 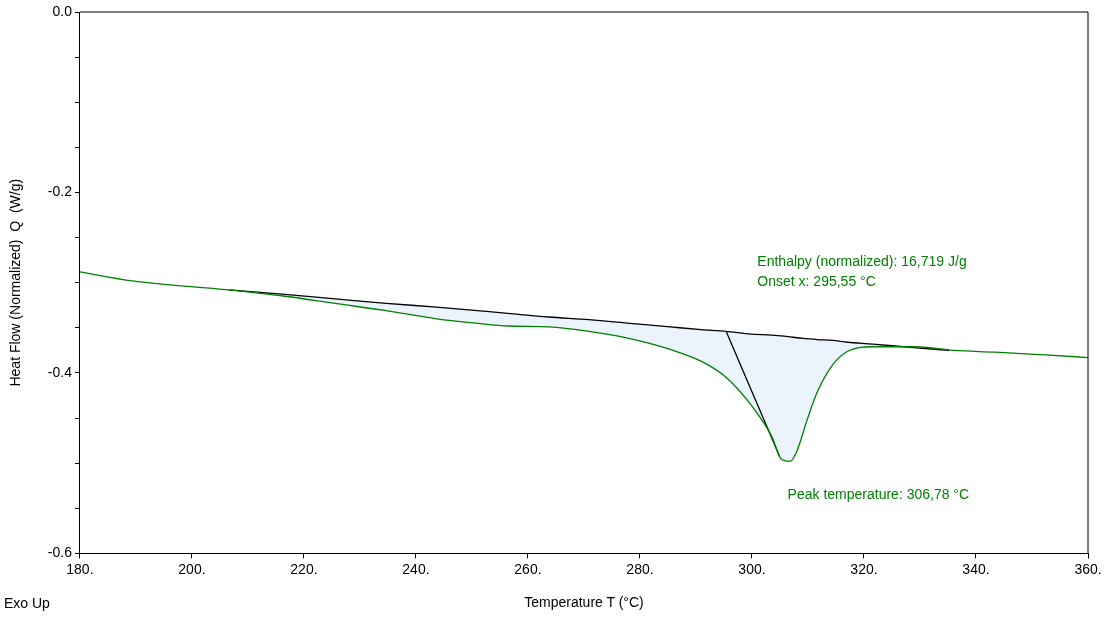 What do you see at coordinates (862, 271) in the screenshot?
I see `annotation: Enthalpy (normalized): 16,719 J/g Onset x: 295,55 °C` at bounding box center [862, 271].